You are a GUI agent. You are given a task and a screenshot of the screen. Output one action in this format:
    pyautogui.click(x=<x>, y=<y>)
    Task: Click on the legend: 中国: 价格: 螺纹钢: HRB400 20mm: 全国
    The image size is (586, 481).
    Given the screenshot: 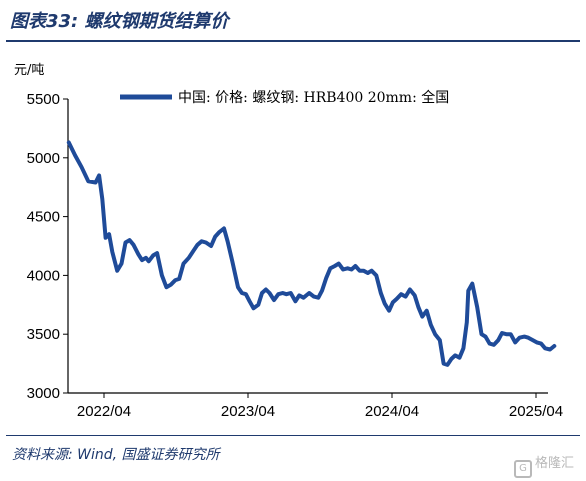 What is the action you would take?
    pyautogui.click(x=284, y=97)
    